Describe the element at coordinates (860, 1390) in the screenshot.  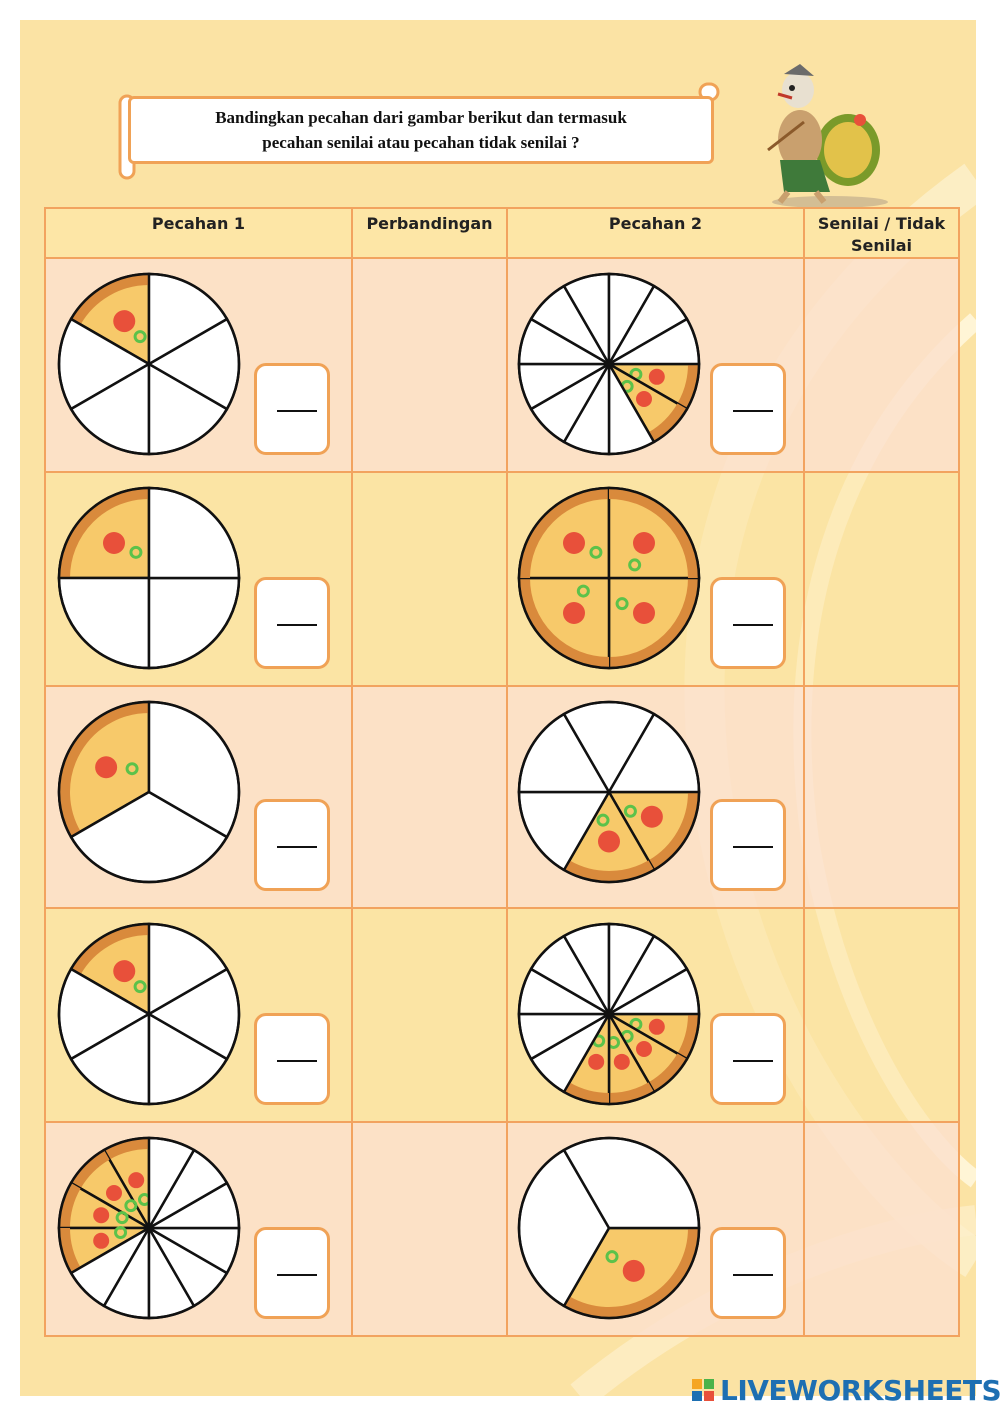
I see `brand-text: LIVEWORKSHEETS` at that location.